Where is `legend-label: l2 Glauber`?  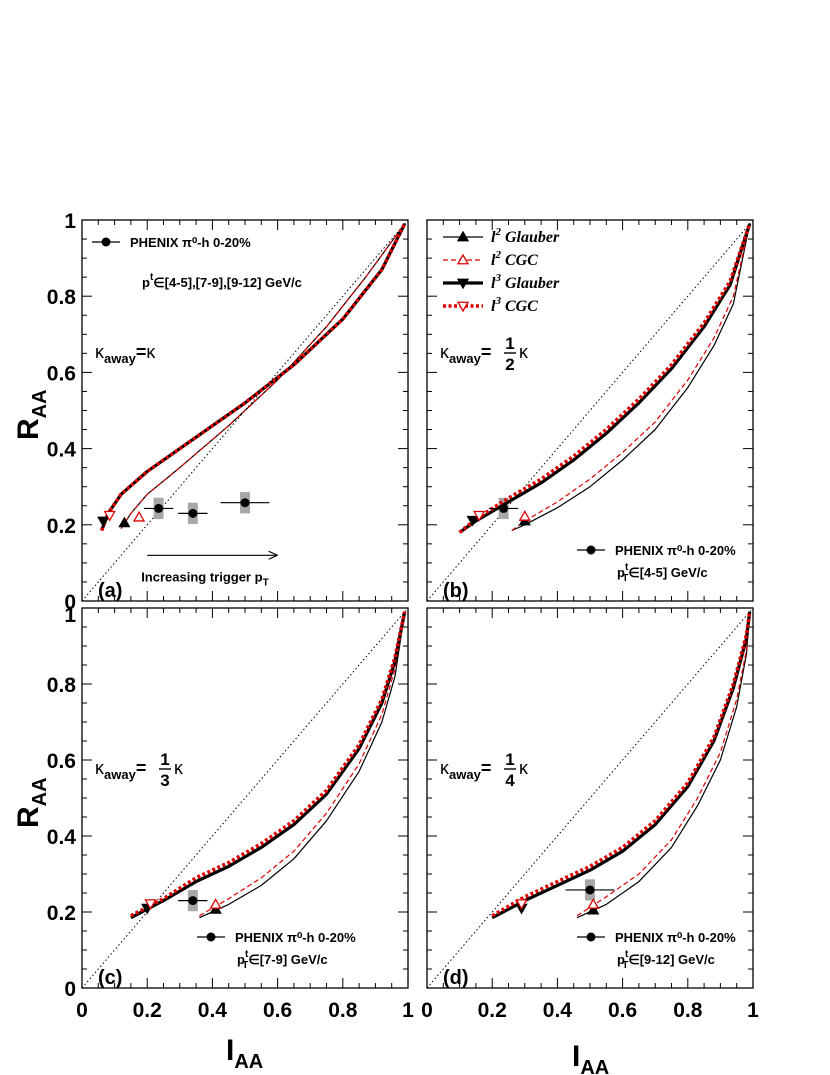 legend-label: l2 Glauber is located at coordinates (525, 236).